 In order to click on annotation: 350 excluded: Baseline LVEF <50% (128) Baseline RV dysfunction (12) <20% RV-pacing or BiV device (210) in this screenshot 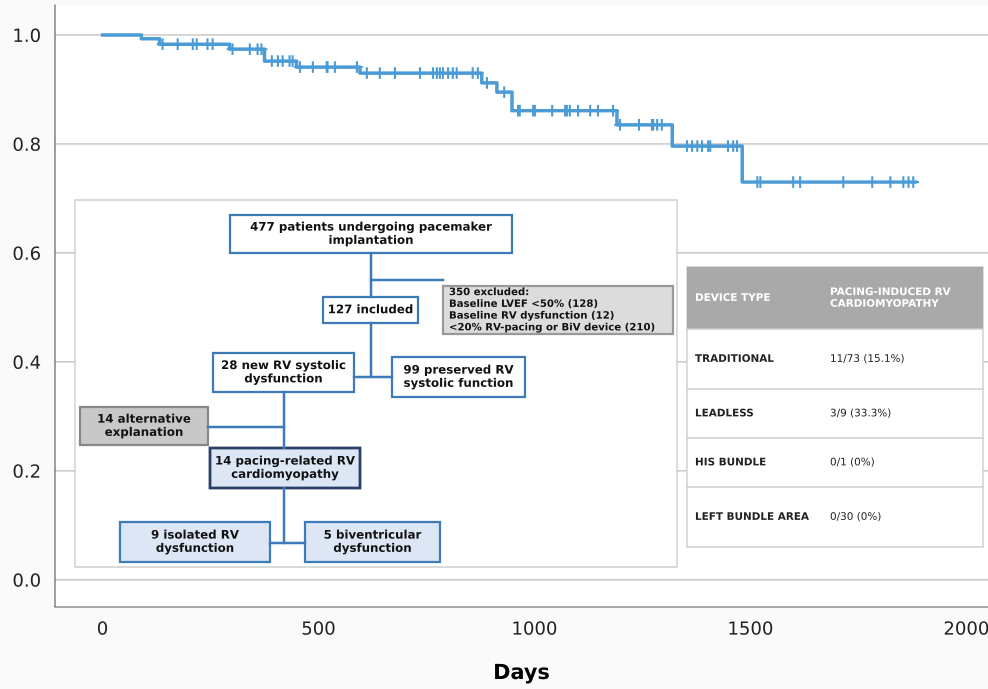, I will do `click(552, 310)`.